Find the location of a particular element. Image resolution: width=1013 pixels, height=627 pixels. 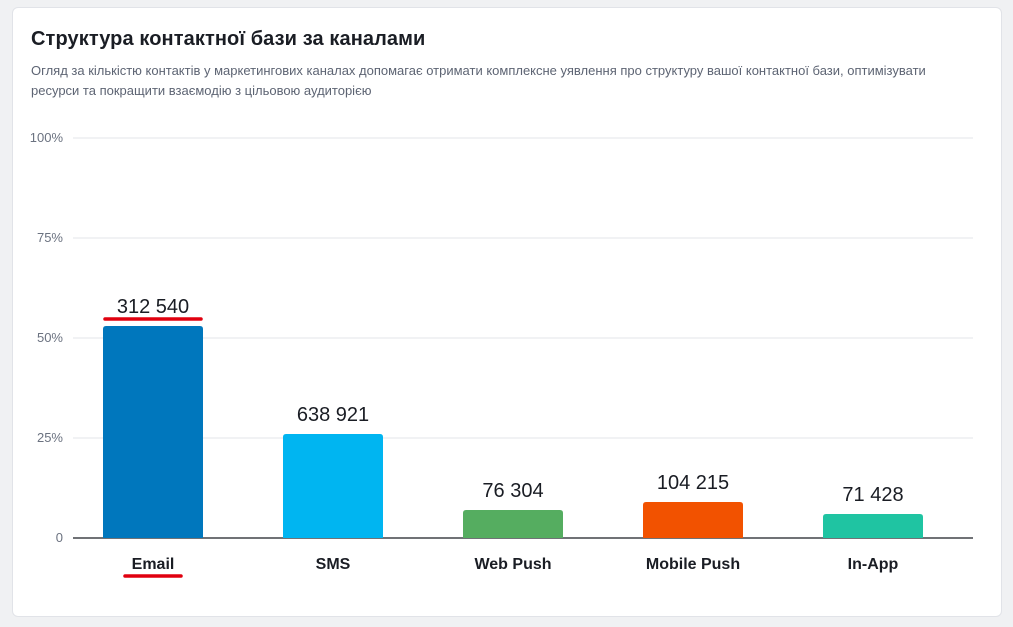

value-label-mobile-push: 104 215 is located at coordinates (693, 483).